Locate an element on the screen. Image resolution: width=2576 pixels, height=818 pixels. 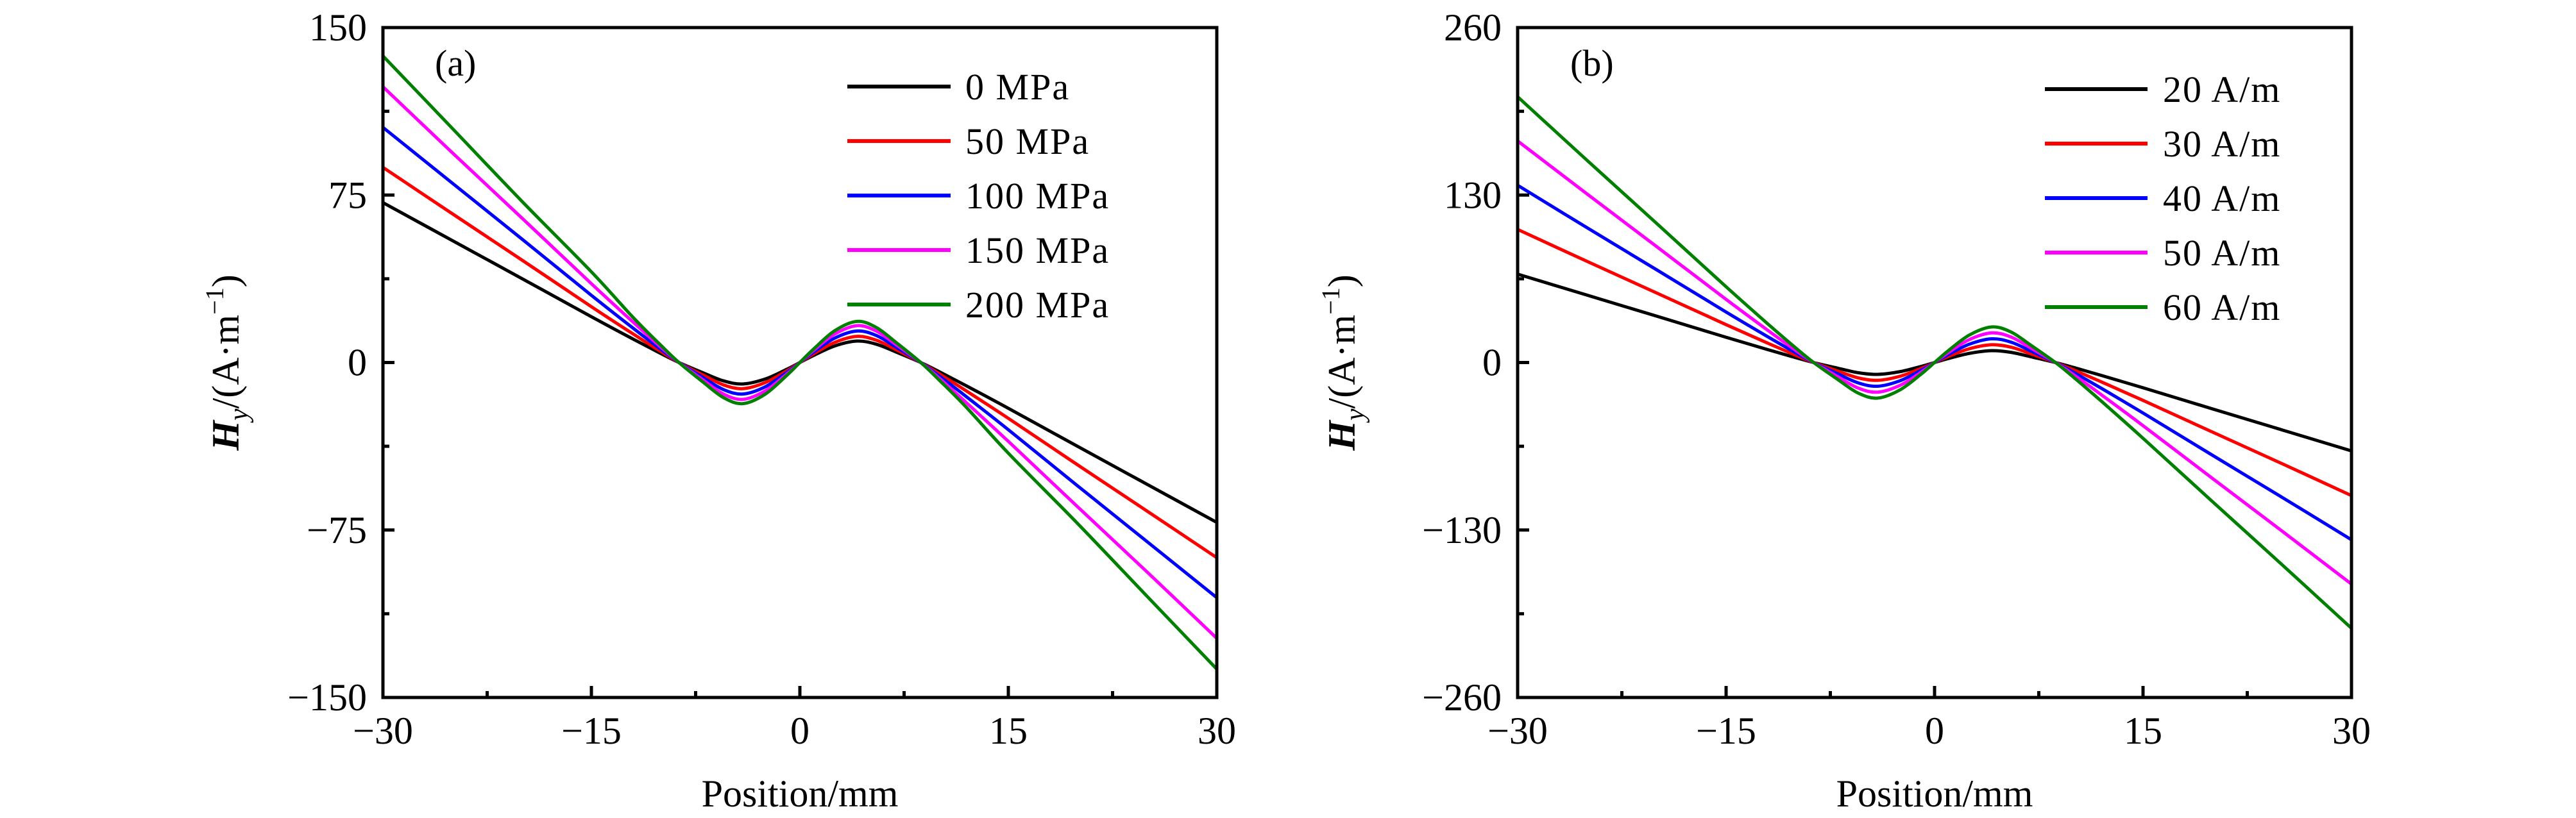
y-tick-labels-b: −260 −130 0 130 260 is located at coordinates (1462, 362).